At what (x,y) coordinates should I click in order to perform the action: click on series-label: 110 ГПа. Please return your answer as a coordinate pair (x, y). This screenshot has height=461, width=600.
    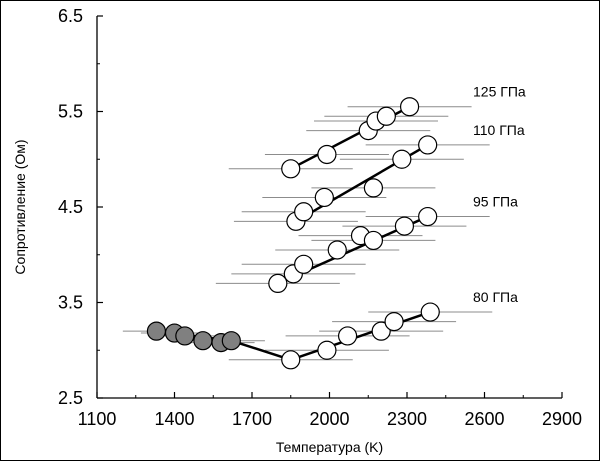
    Looking at the image, I should click on (499, 130).